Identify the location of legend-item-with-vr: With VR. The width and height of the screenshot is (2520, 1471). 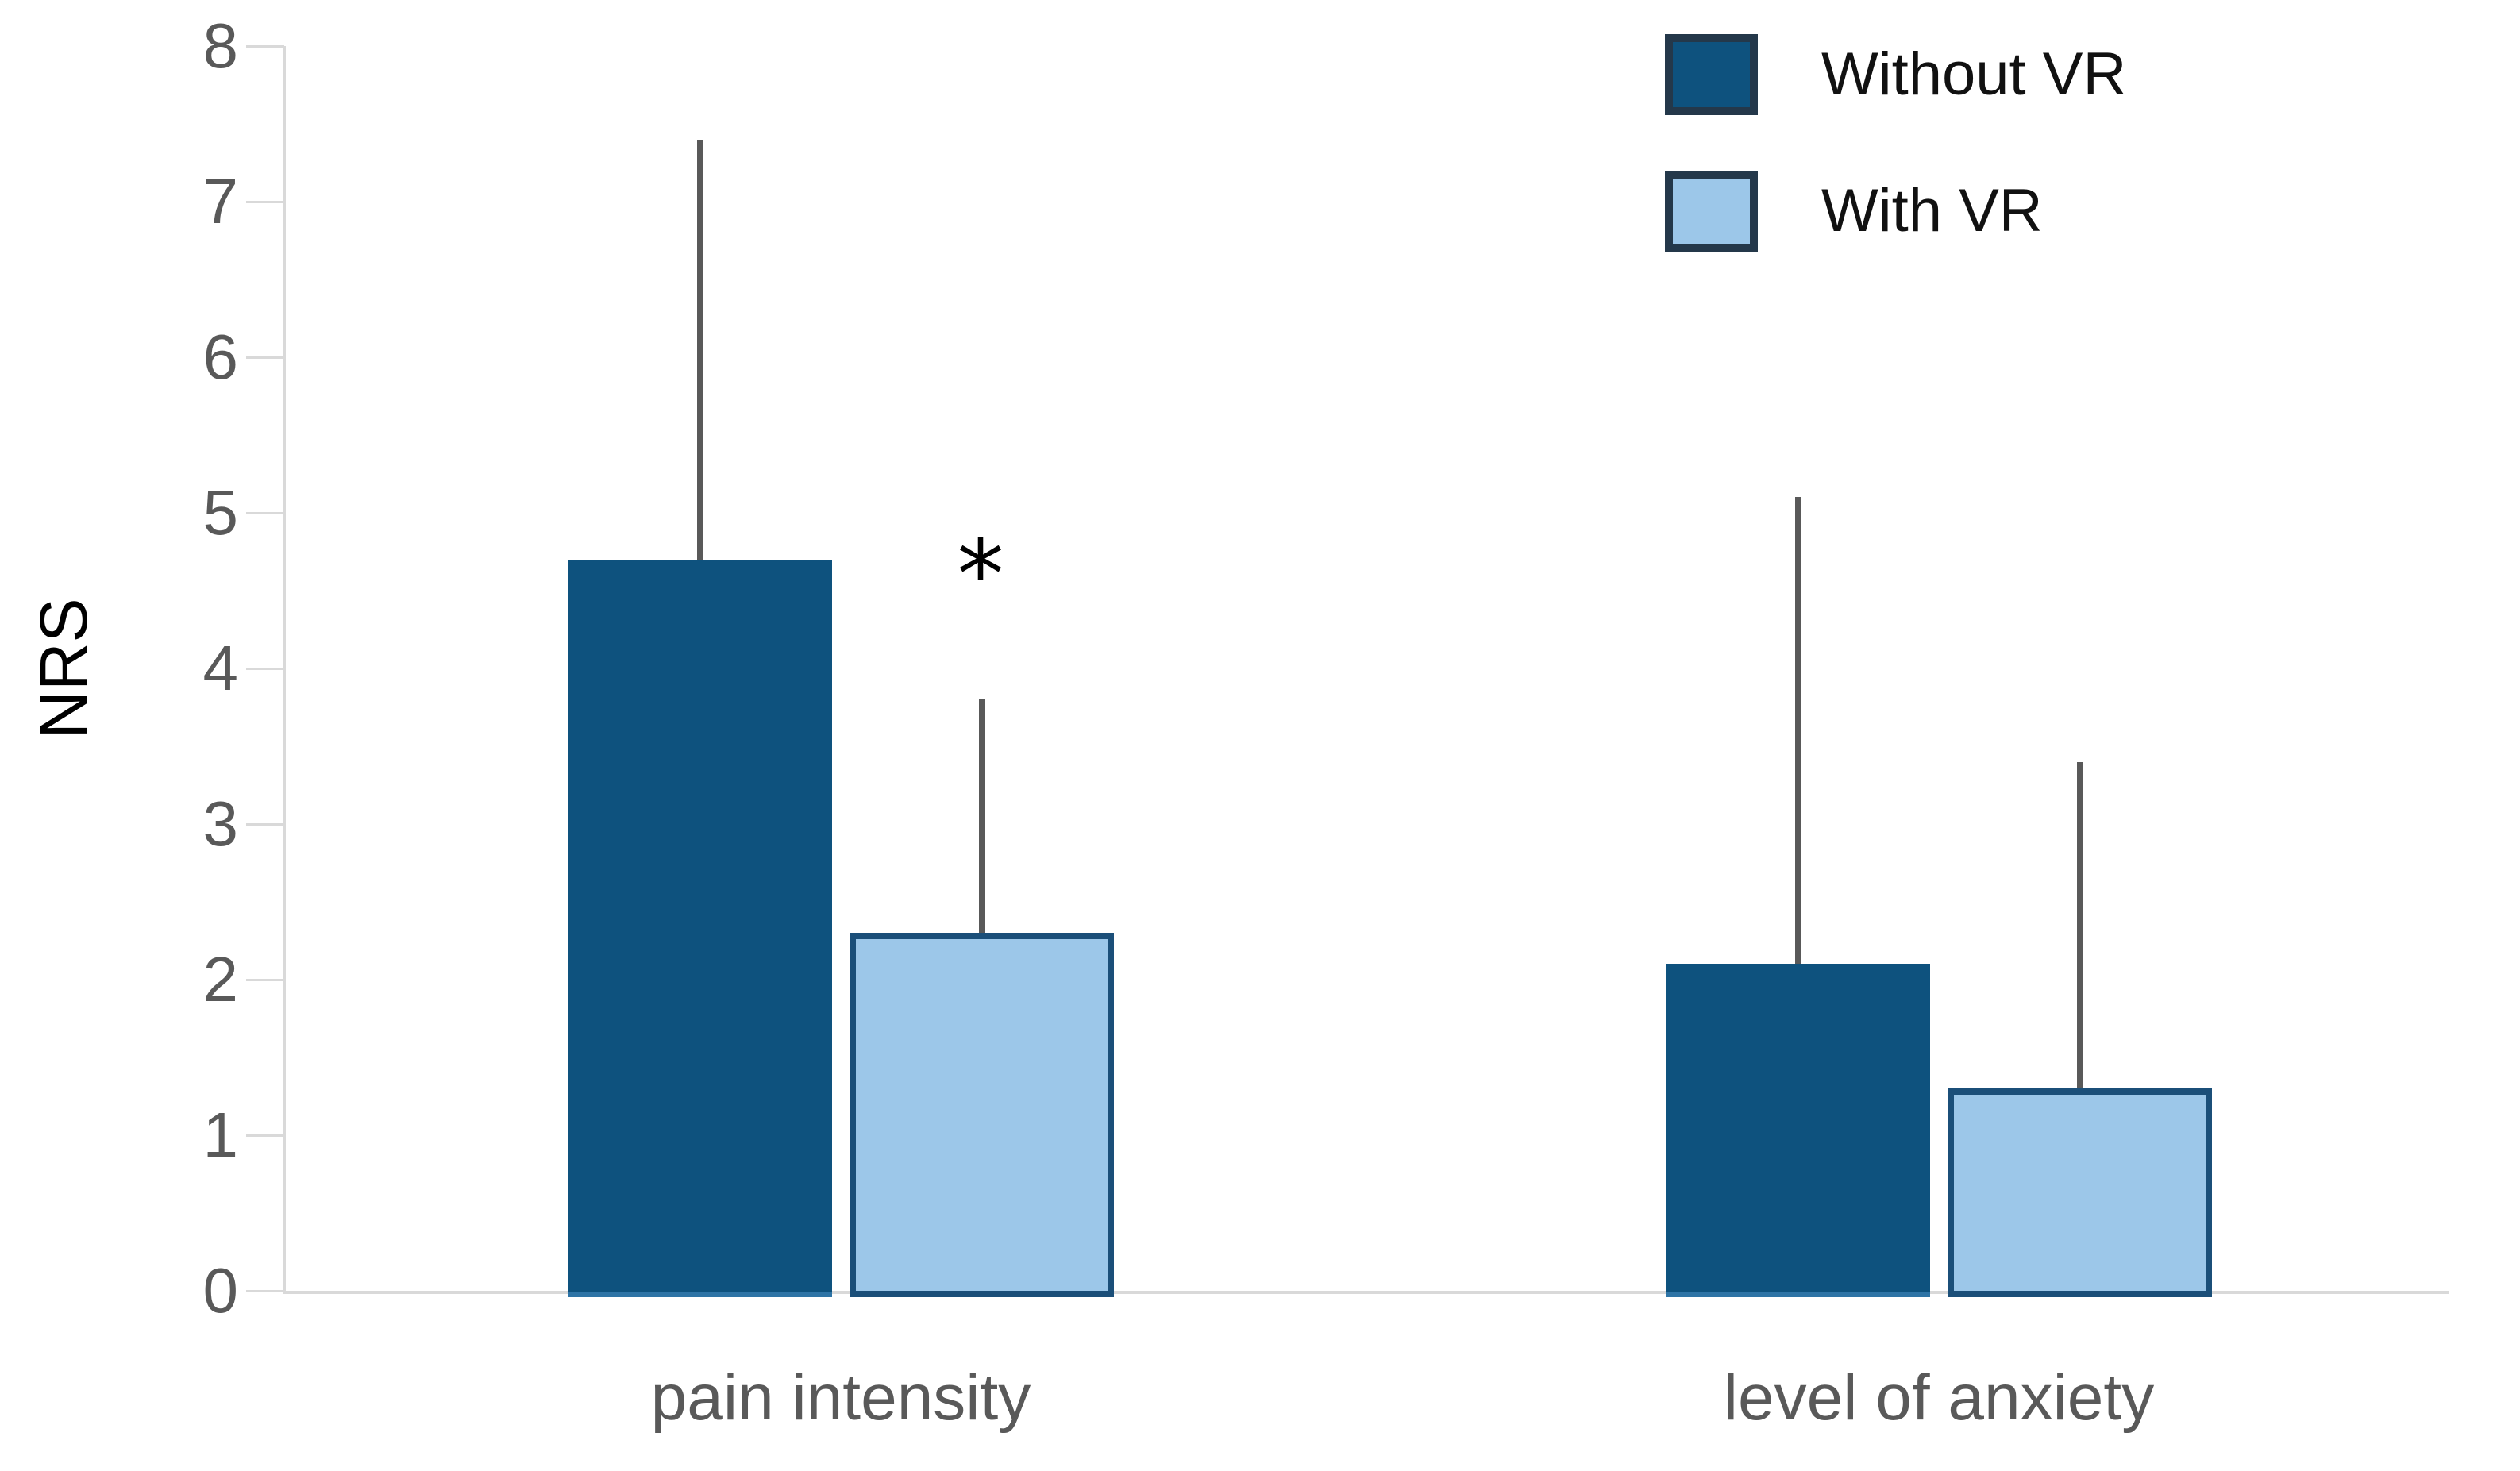
(1854, 212).